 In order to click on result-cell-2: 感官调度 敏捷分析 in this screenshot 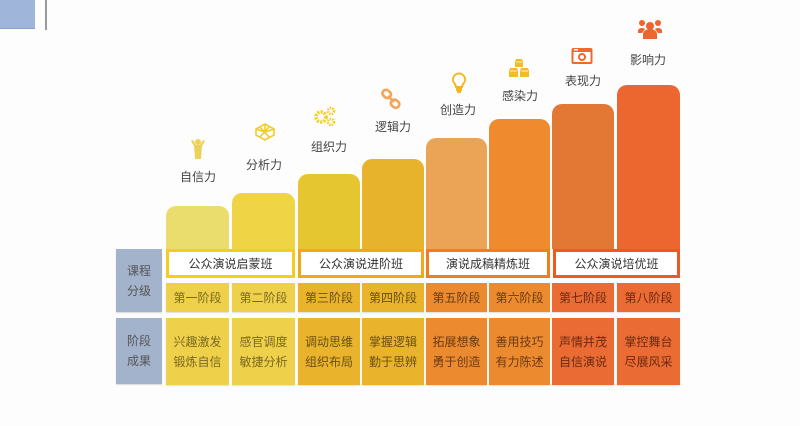, I will do `click(263, 351)`.